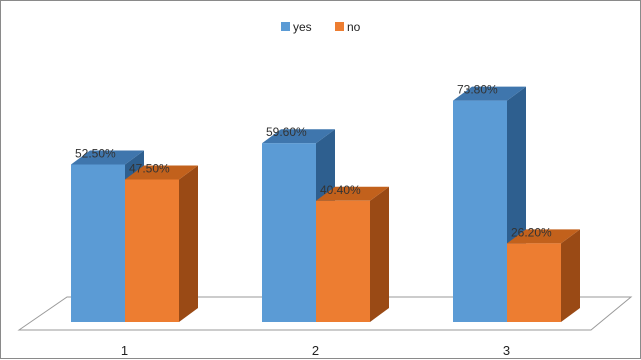  I want to click on legend: yes no, so click(321, 27).